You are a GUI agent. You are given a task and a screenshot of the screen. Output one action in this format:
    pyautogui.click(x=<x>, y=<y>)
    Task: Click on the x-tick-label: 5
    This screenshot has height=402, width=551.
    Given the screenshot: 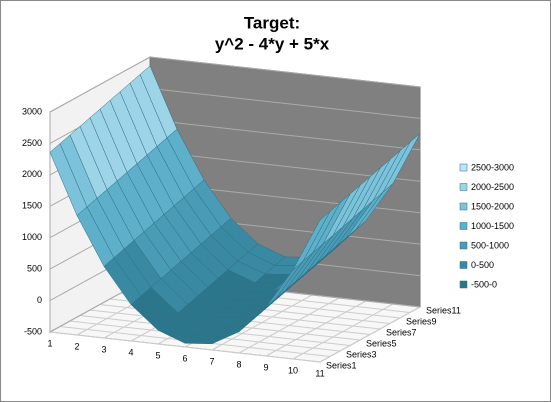 What is the action you would take?
    pyautogui.click(x=157, y=355)
    